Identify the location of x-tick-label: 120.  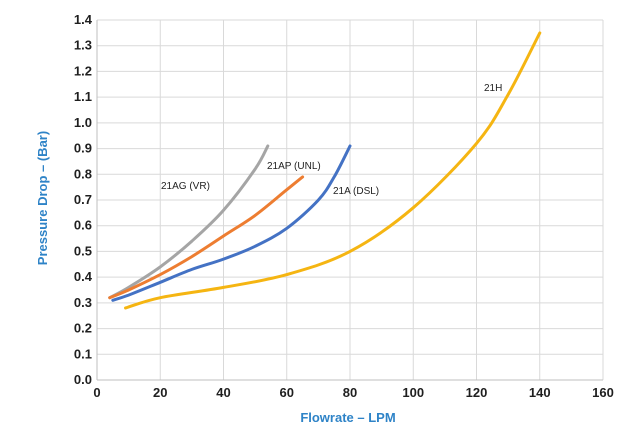
(477, 392).